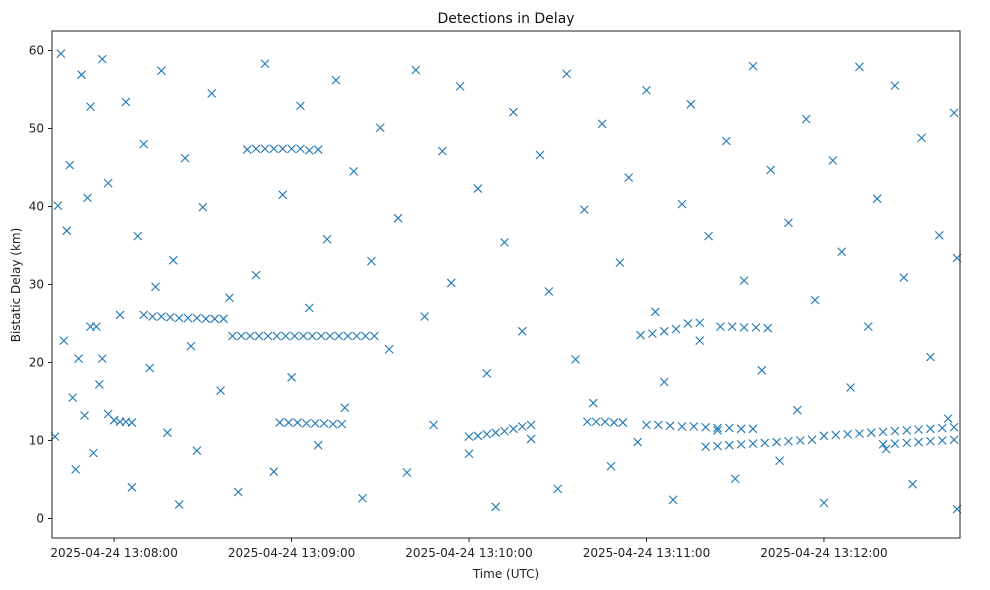 The image size is (990, 590). What do you see at coordinates (36, 363) in the screenshot?
I see `y-tick-label: 20` at bounding box center [36, 363].